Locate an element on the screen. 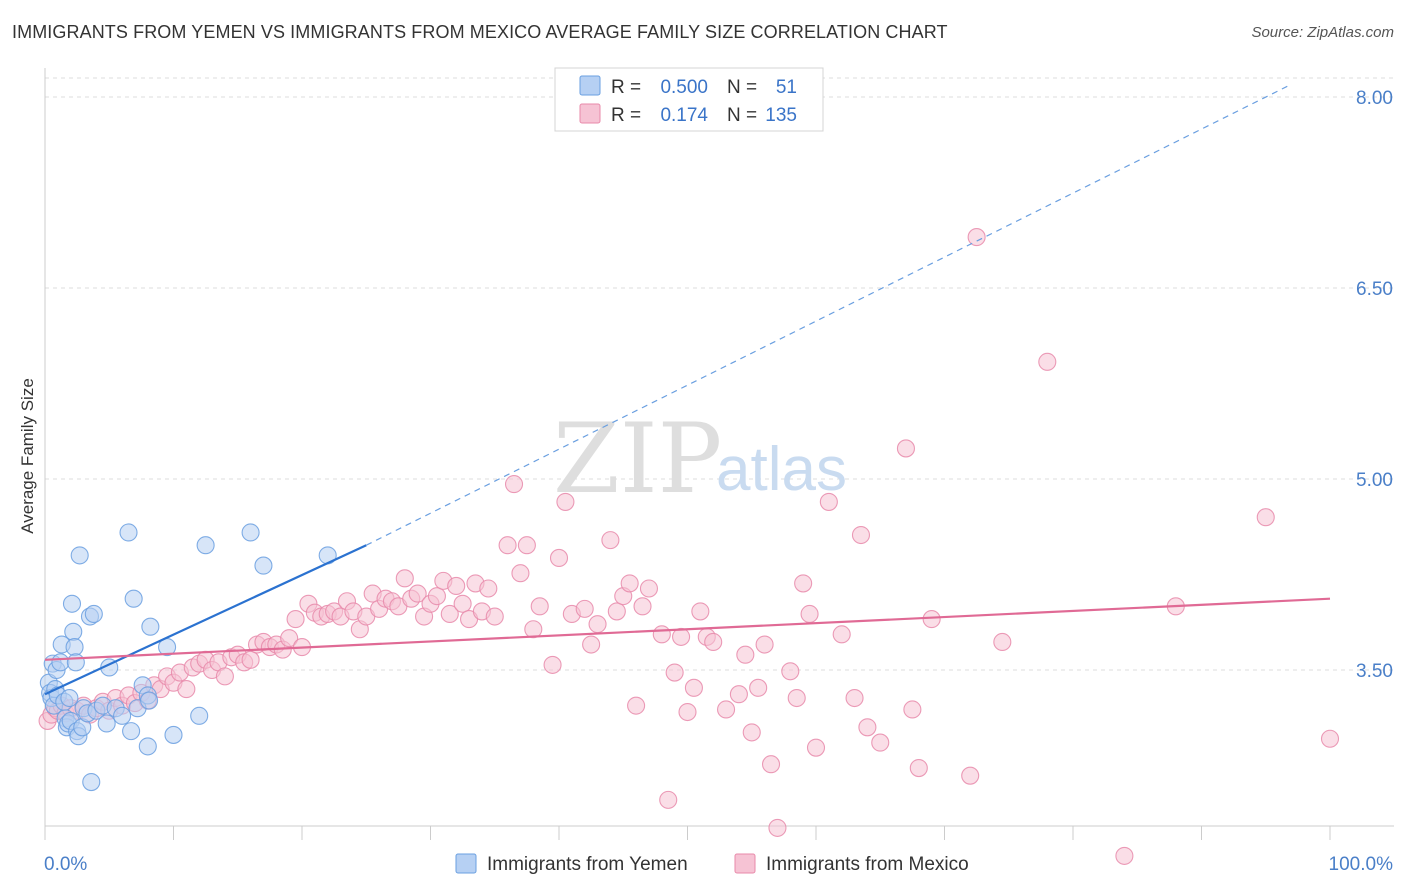 This screenshot has height=892, width=1406. legend-n-label-mexico: N = is located at coordinates (742, 115).